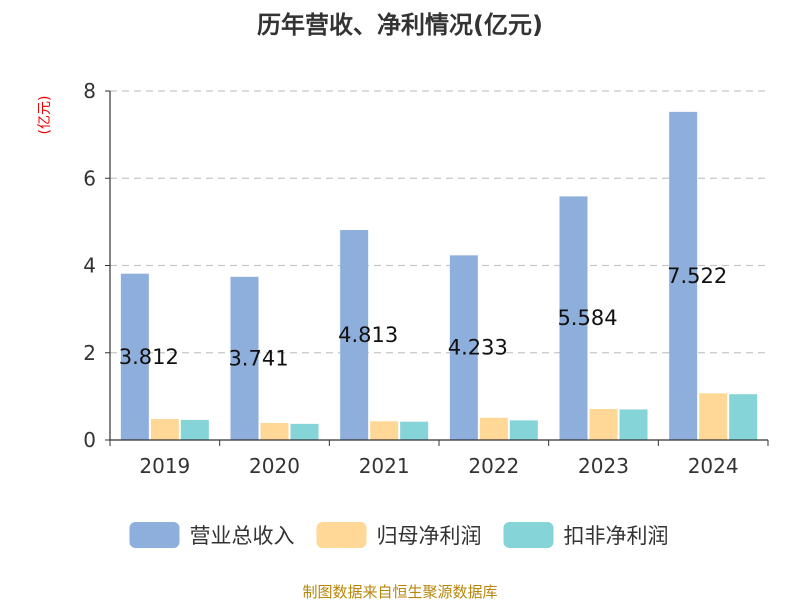 This screenshot has height=600, width=800. I want to click on bar-营业总收入-2024, so click(683, 275).